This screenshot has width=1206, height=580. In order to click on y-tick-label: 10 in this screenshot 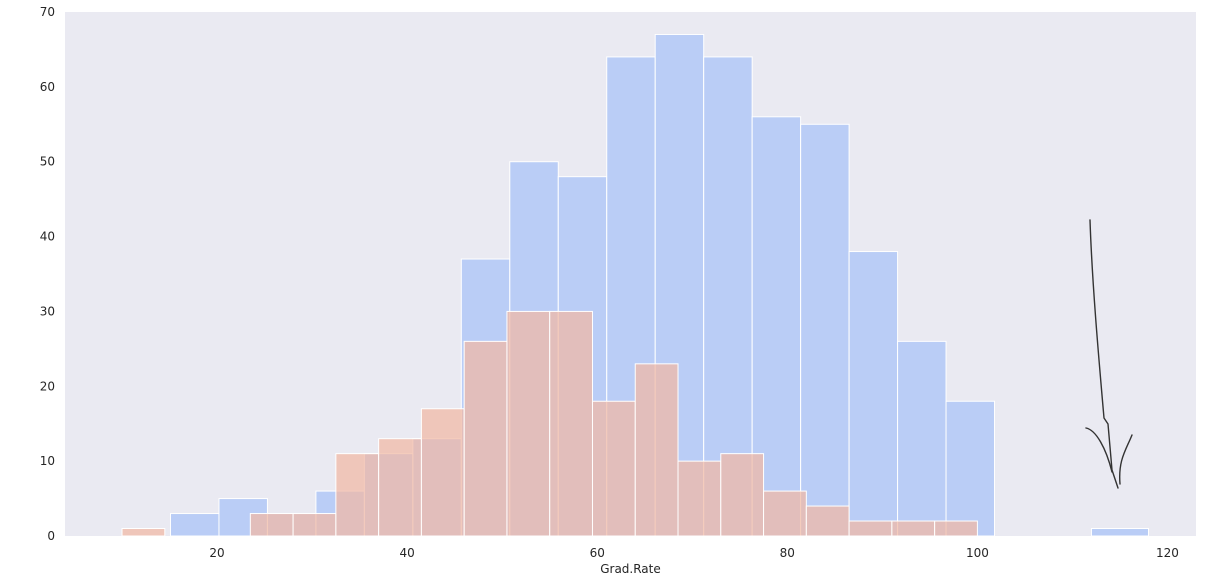, I will do `click(47, 461)`.